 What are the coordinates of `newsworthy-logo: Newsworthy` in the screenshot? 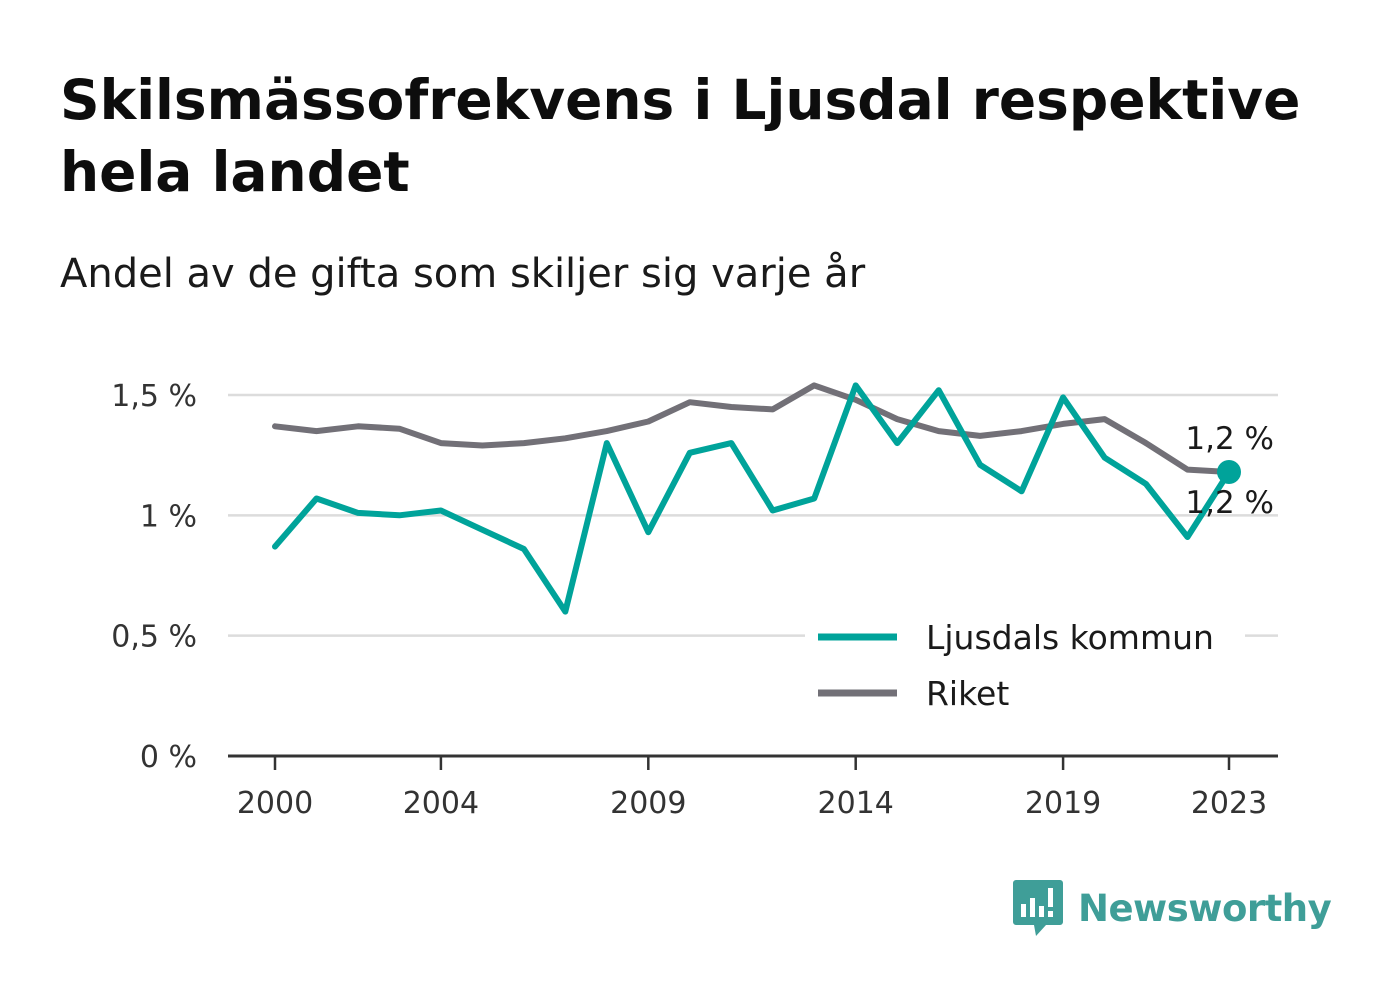 It's located at (1172, 908).